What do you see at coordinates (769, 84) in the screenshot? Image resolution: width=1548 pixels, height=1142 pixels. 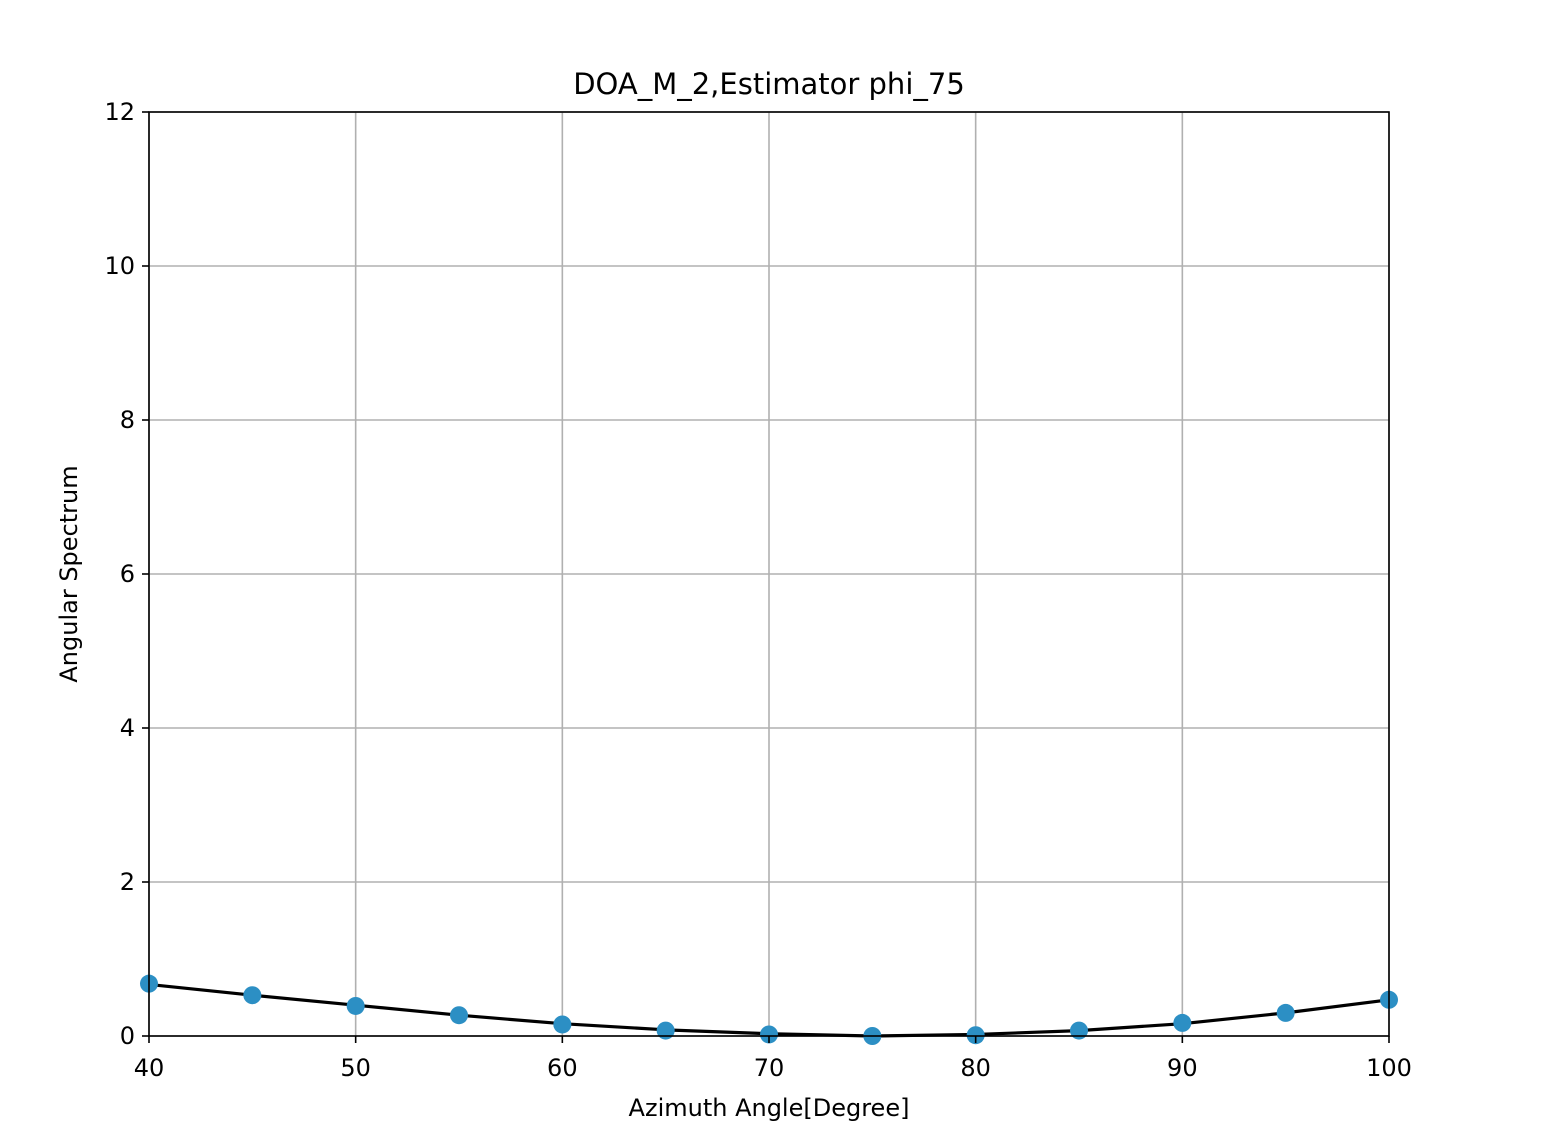 I see `chart-title: DOA_M_2,Estimator phi_75` at bounding box center [769, 84].